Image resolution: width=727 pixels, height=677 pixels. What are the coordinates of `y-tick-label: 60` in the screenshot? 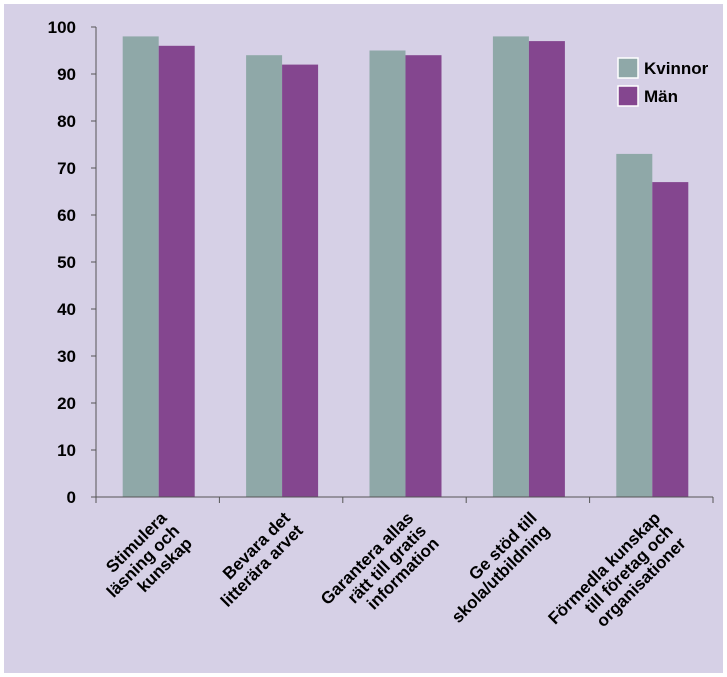 It's located at (66, 215).